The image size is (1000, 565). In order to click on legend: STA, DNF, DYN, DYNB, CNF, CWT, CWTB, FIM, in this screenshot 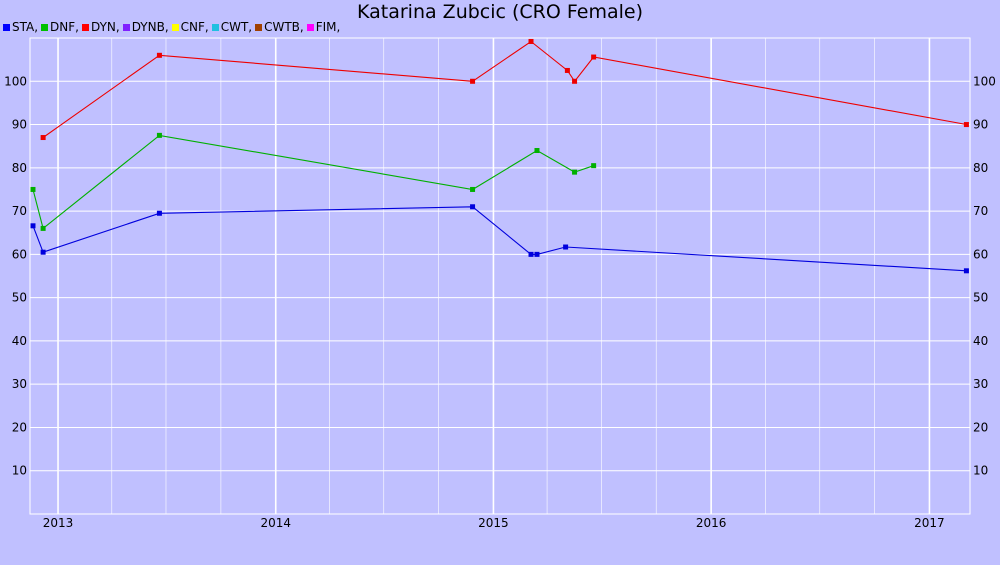, I will do `click(173, 28)`.